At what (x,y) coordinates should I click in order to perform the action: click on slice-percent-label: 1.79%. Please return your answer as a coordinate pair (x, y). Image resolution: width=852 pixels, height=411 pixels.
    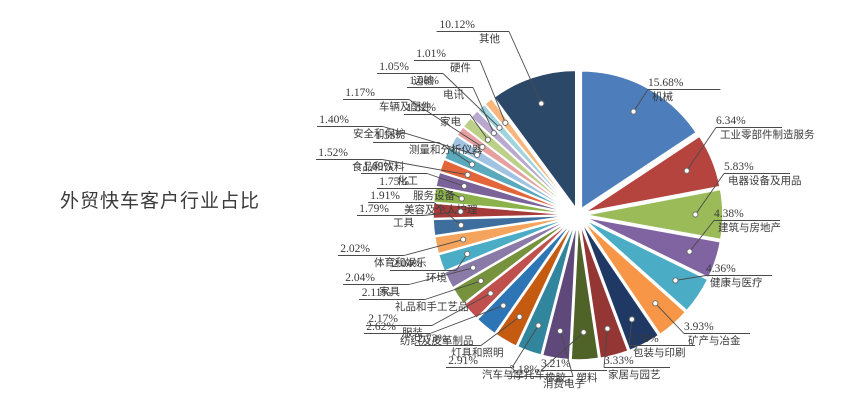
    Looking at the image, I should click on (374, 209).